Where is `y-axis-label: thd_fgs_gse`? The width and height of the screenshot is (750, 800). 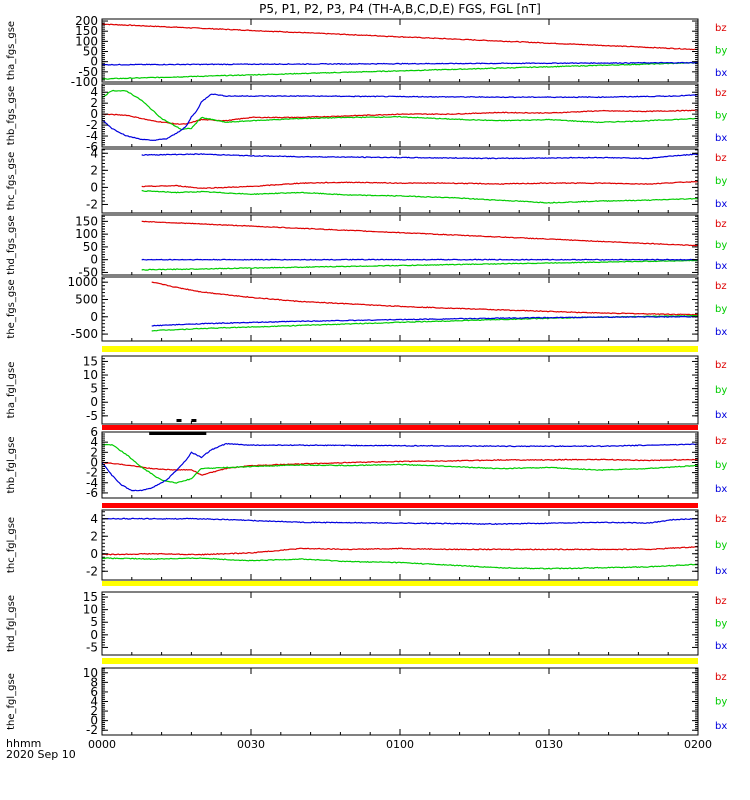
y-axis-label: thd_fgs_gse is located at coordinates (11, 244).